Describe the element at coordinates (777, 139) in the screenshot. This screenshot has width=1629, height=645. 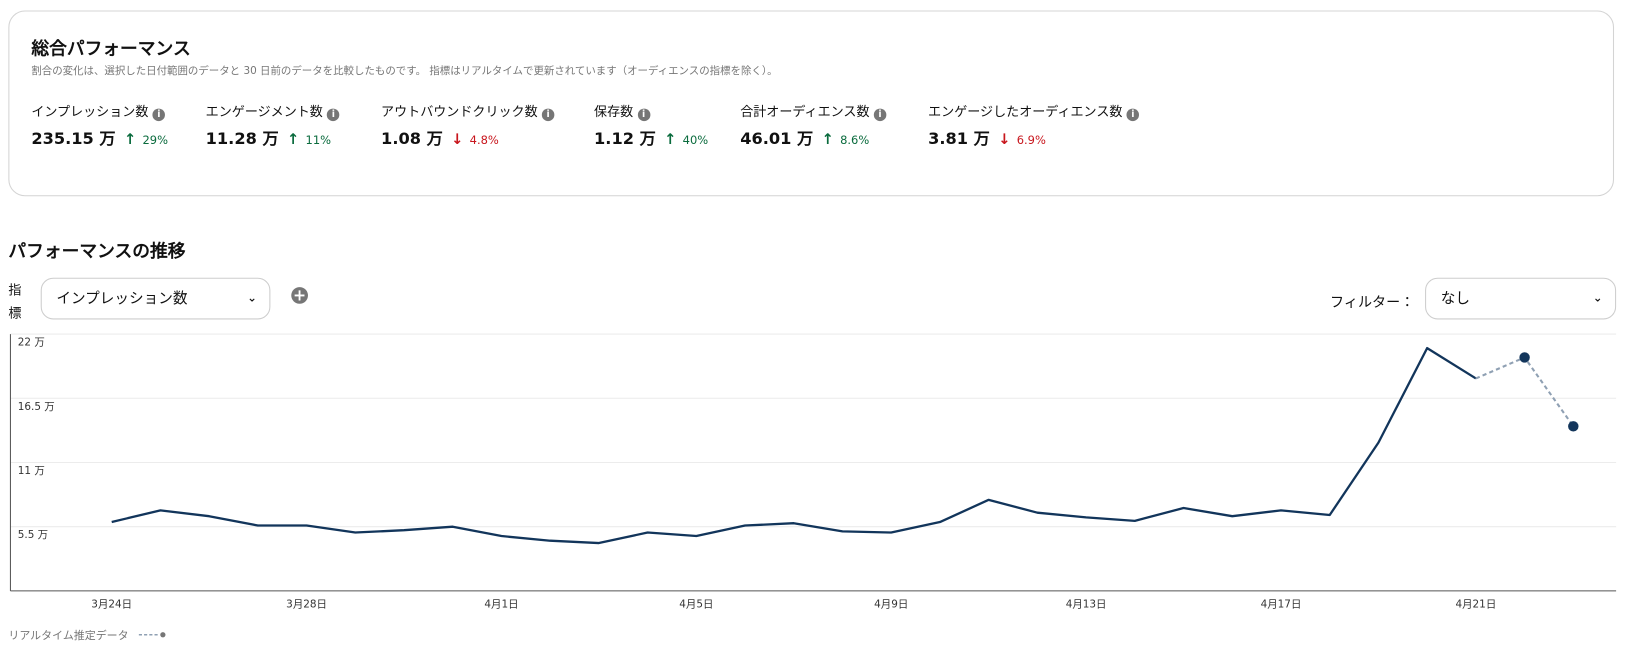
I see `metric-value-text: 46.01 万` at that location.